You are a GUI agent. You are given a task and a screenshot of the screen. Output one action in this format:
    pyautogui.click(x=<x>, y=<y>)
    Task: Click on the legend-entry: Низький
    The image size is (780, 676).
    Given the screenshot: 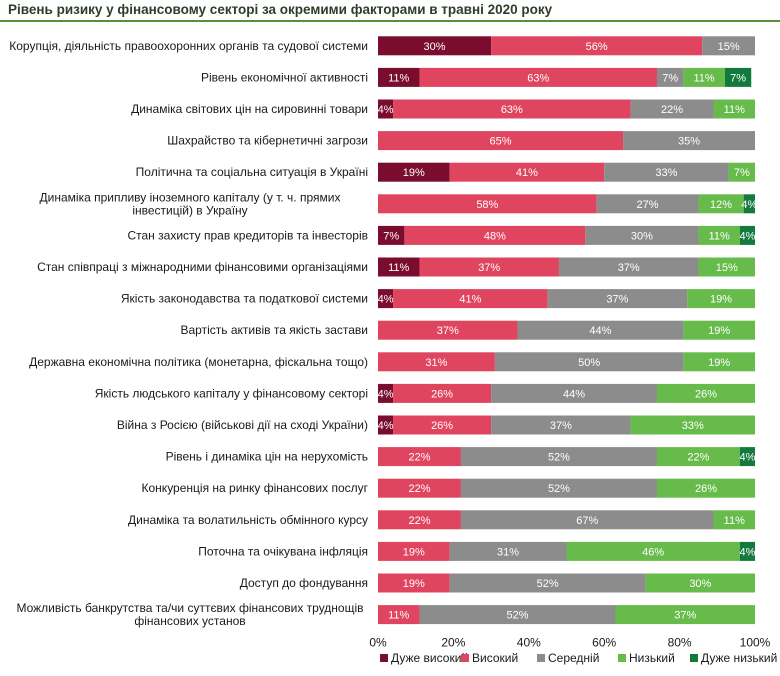 What is the action you would take?
    pyautogui.click(x=652, y=658)
    